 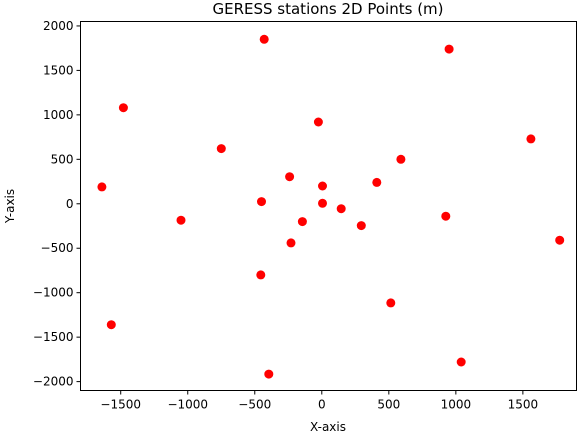 What do you see at coordinates (254, 405) in the screenshot?
I see `x-tick-label: −500` at bounding box center [254, 405].